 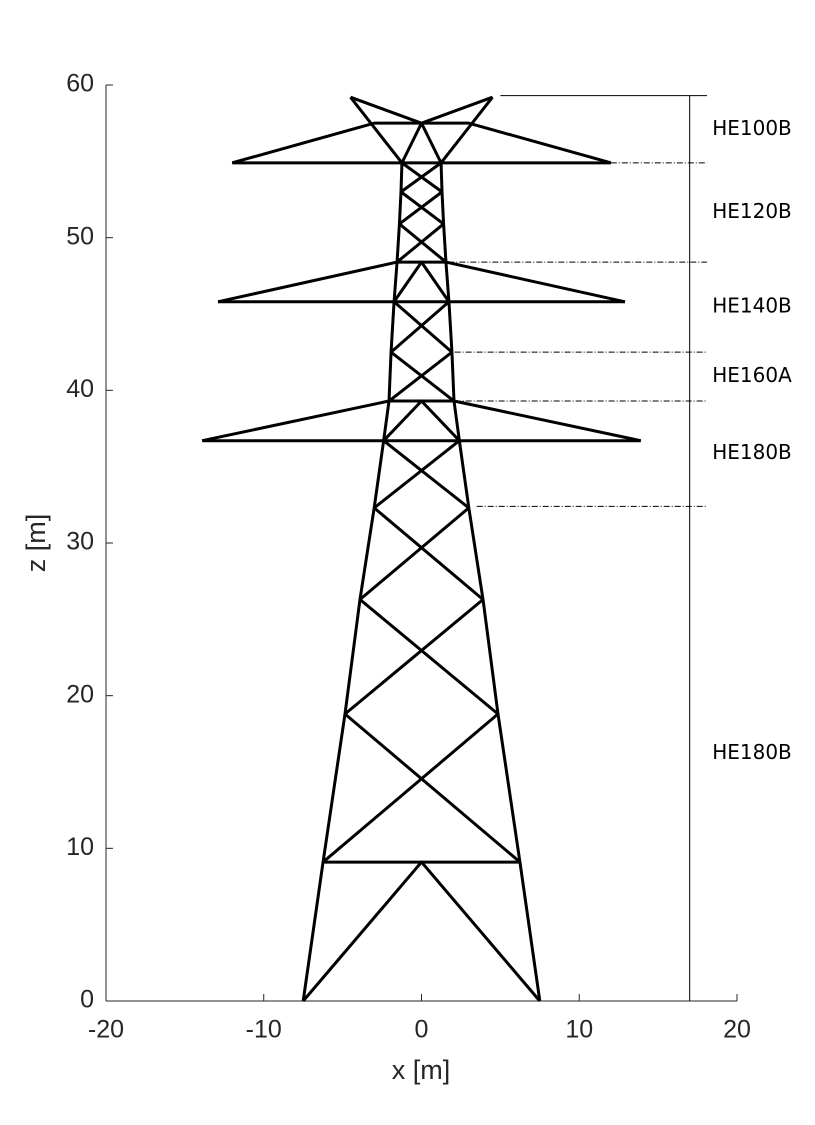 What do you see at coordinates (422, 1030) in the screenshot?
I see `x-tick-label: 0` at bounding box center [422, 1030].